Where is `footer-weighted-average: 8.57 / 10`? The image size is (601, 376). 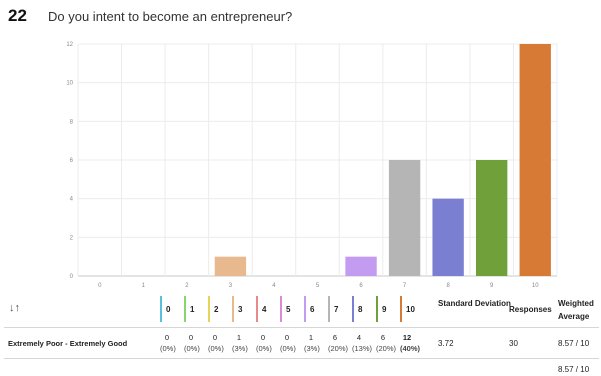 footer-weighted-average: 8.57 / 10 is located at coordinates (574, 369).